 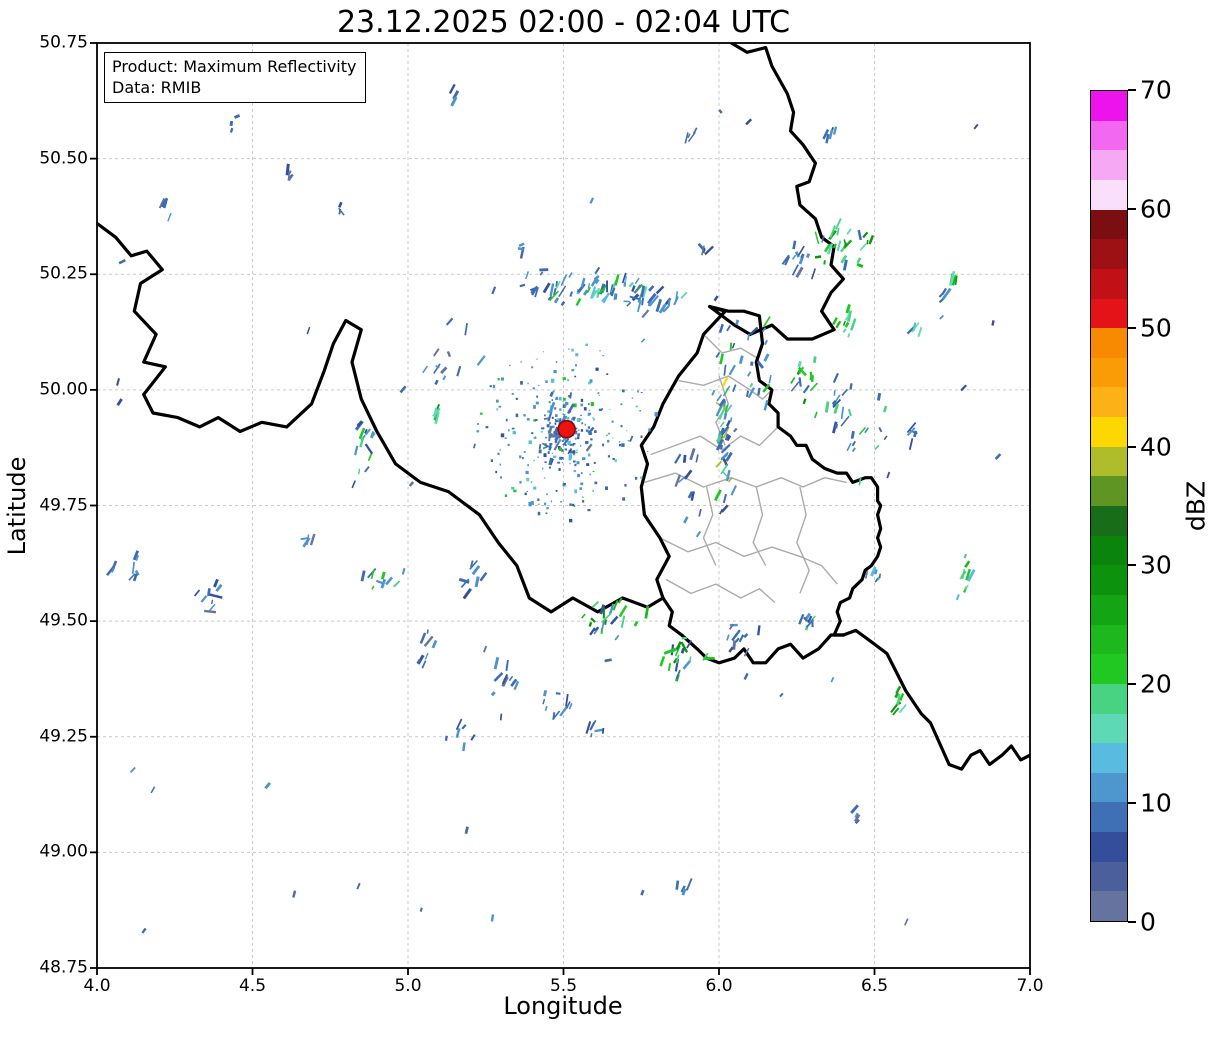 What do you see at coordinates (1156, 447) in the screenshot?
I see `colorbar-tick-label: 40` at bounding box center [1156, 447].